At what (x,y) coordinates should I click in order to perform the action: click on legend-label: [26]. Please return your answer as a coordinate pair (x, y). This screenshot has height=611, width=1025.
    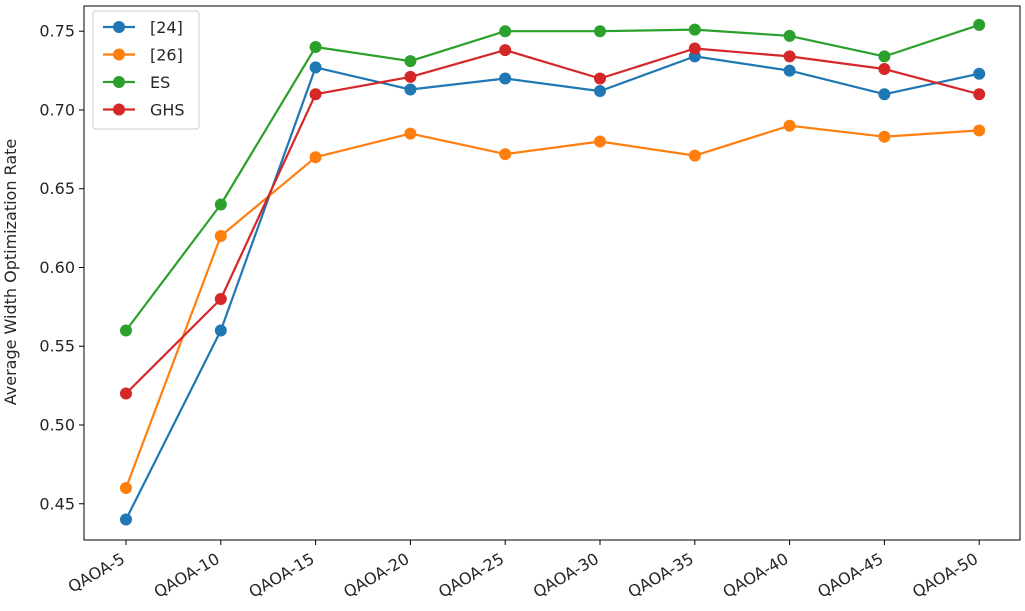
    Looking at the image, I should click on (166, 55).